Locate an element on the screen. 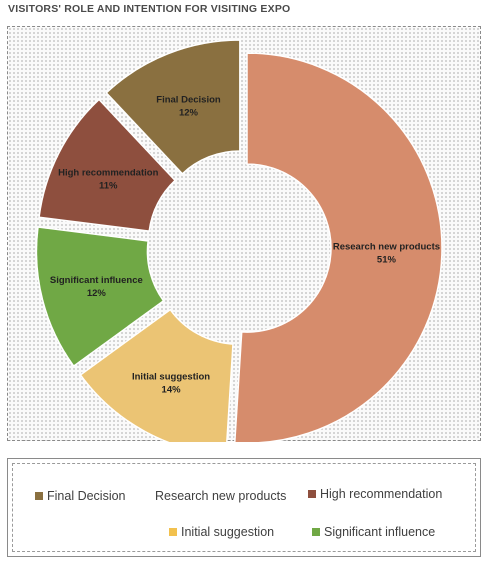 The image size is (490, 563). slice-significant-influence is located at coordinates (100, 297).